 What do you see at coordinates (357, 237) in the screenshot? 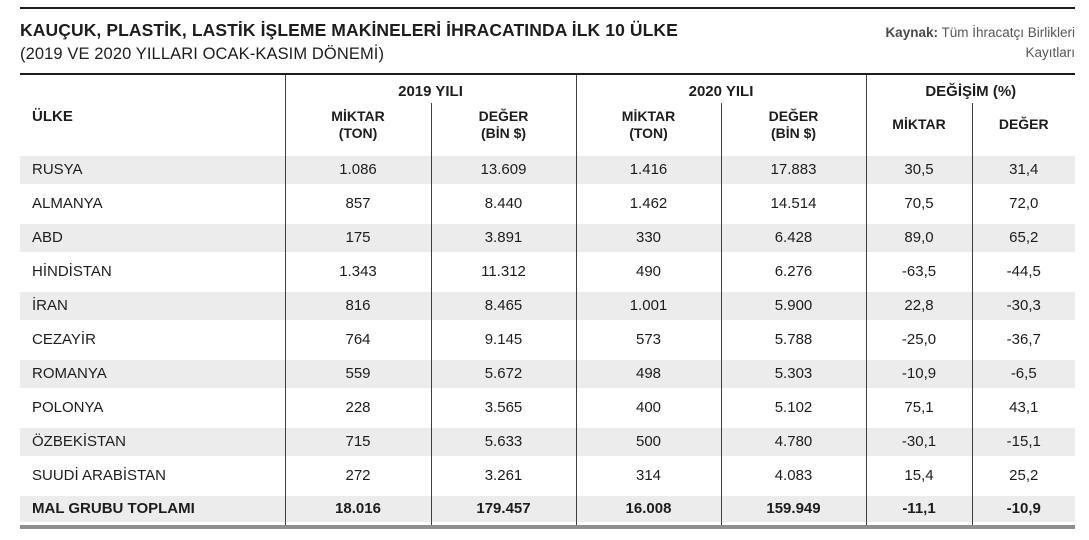
I see `value-cell: 175` at bounding box center [357, 237].